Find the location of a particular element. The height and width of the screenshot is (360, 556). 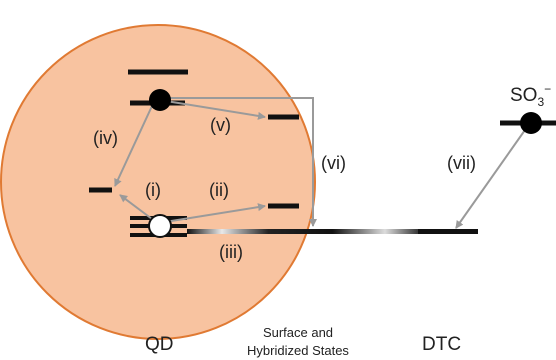

label-vii: (vii) is located at coordinates (461, 163).